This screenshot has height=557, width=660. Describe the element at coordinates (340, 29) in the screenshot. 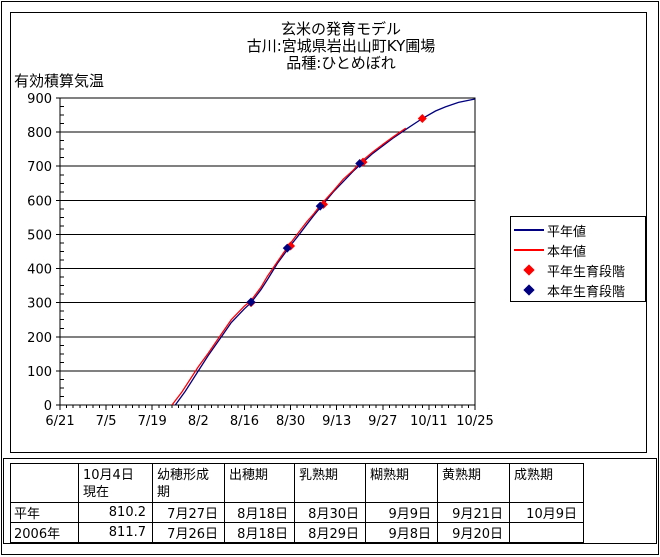

I see `chart-title-line1: 玄米の発育モデル` at that location.